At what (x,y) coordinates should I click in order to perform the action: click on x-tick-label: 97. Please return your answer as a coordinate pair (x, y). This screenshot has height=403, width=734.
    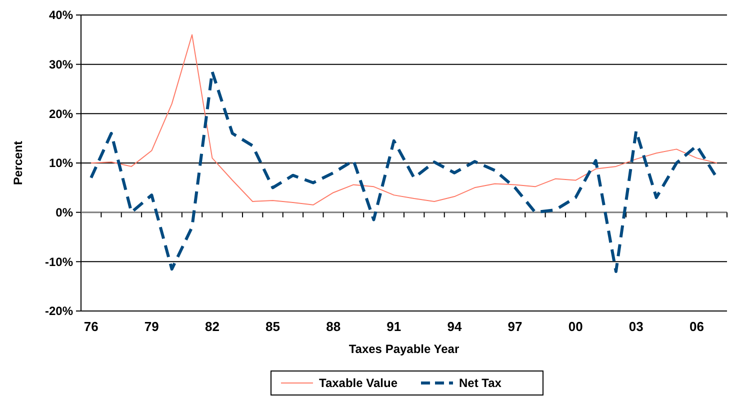
    Looking at the image, I should click on (515, 326).